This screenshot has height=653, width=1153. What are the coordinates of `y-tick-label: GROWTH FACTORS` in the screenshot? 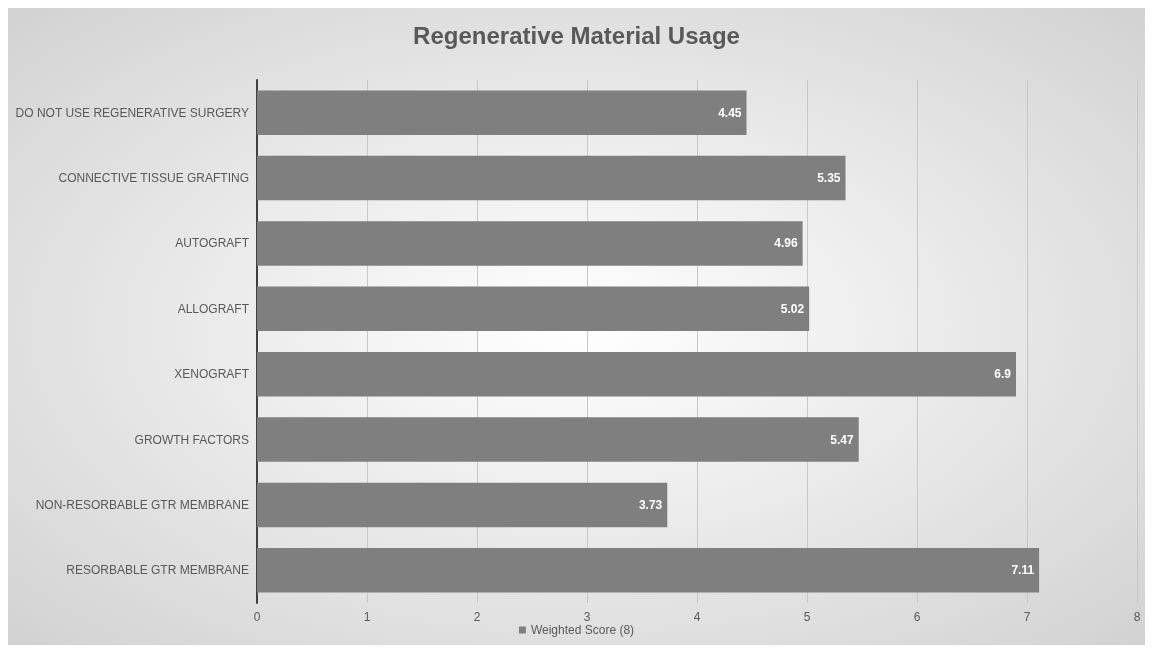 It's located at (191, 439).